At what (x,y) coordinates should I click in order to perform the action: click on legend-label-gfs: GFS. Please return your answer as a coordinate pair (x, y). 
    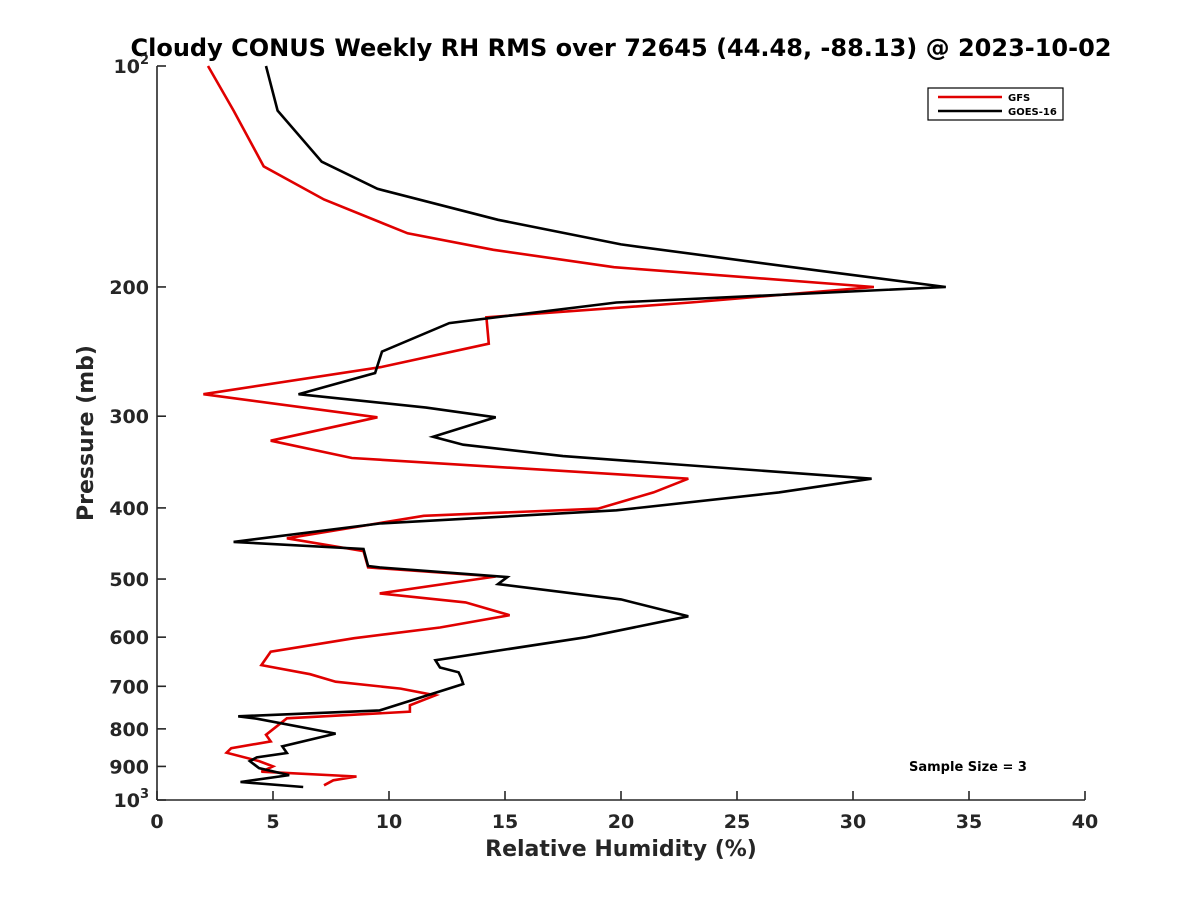
    Looking at the image, I should click on (1019, 98).